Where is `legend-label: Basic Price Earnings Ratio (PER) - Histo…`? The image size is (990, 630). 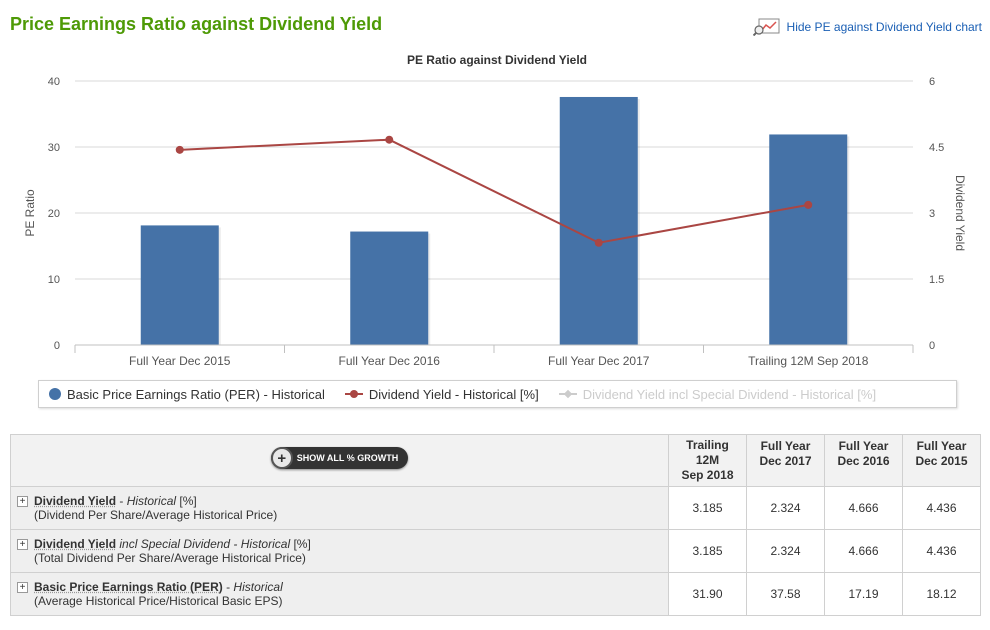 legend-label: Basic Price Earnings Ratio (PER) - Histo… is located at coordinates (196, 394).